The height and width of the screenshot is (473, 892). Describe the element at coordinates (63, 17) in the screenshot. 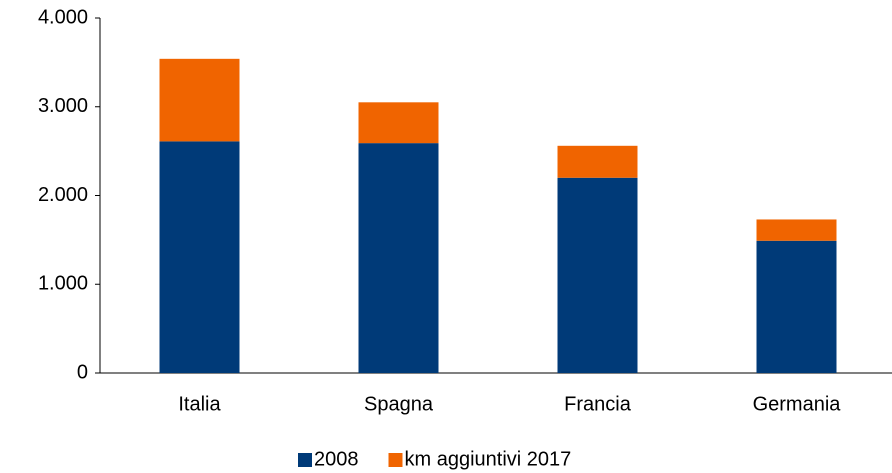

I see `y-tick-label: 4.000` at that location.